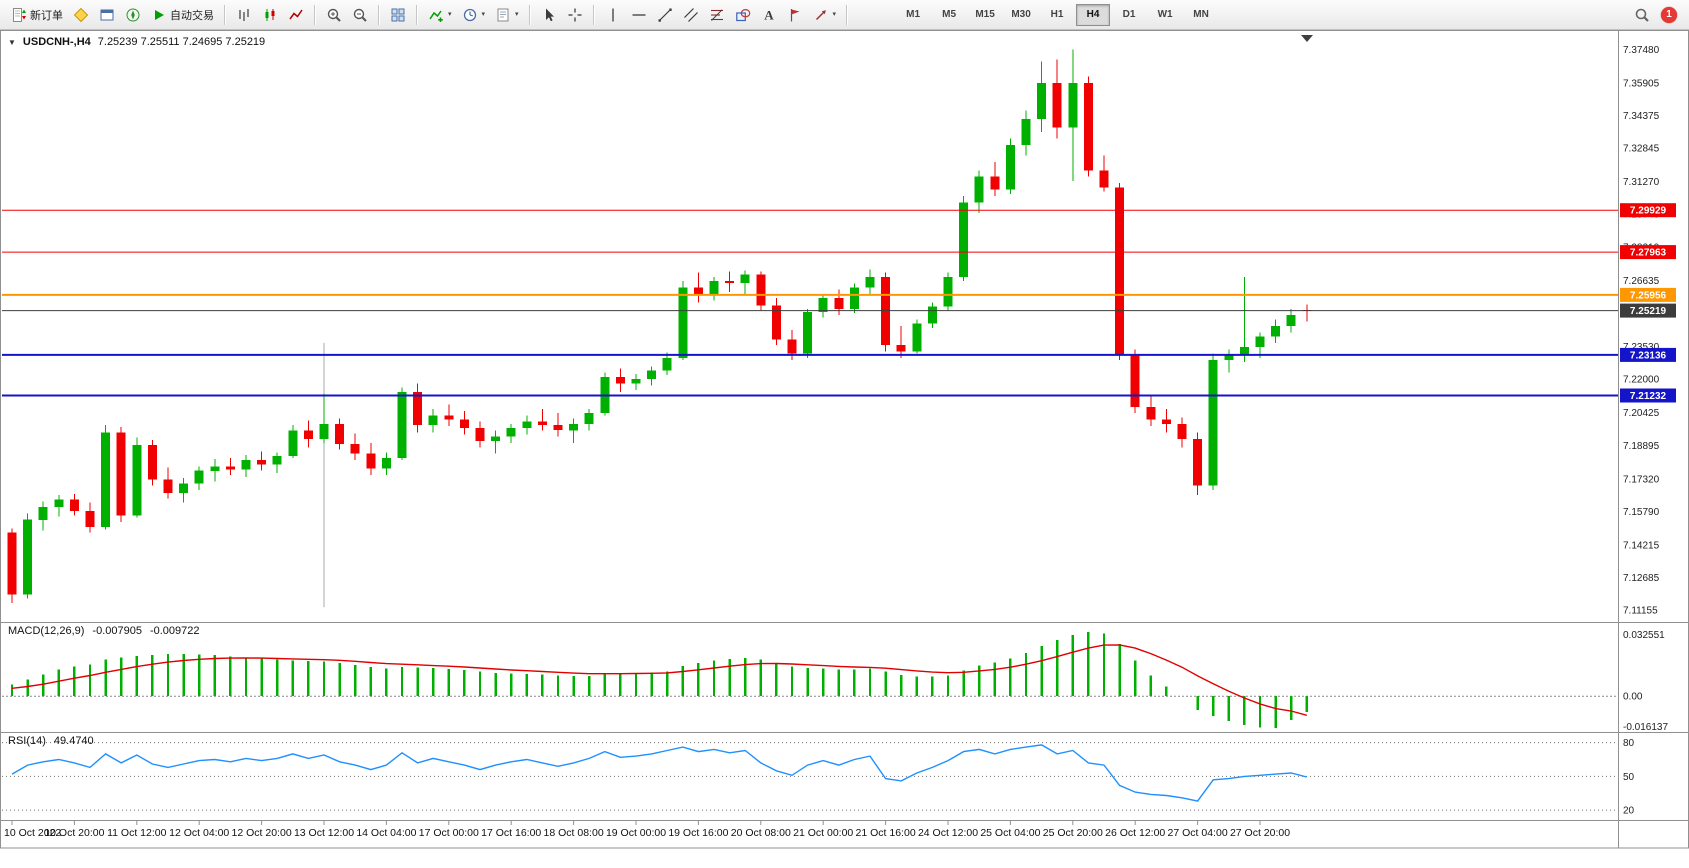 This screenshot has width=1689, height=868. What do you see at coordinates (1307, 38) in the screenshot?
I see `chart-shift-marker` at bounding box center [1307, 38].